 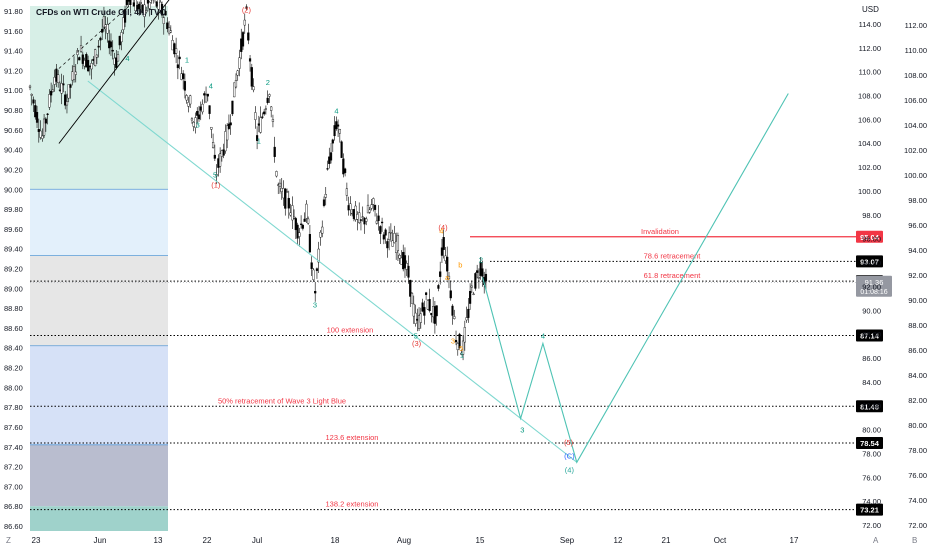 What do you see at coordinates (13, 348) in the screenshot?
I see `left-axis-tick: 88.40` at bounding box center [13, 348].